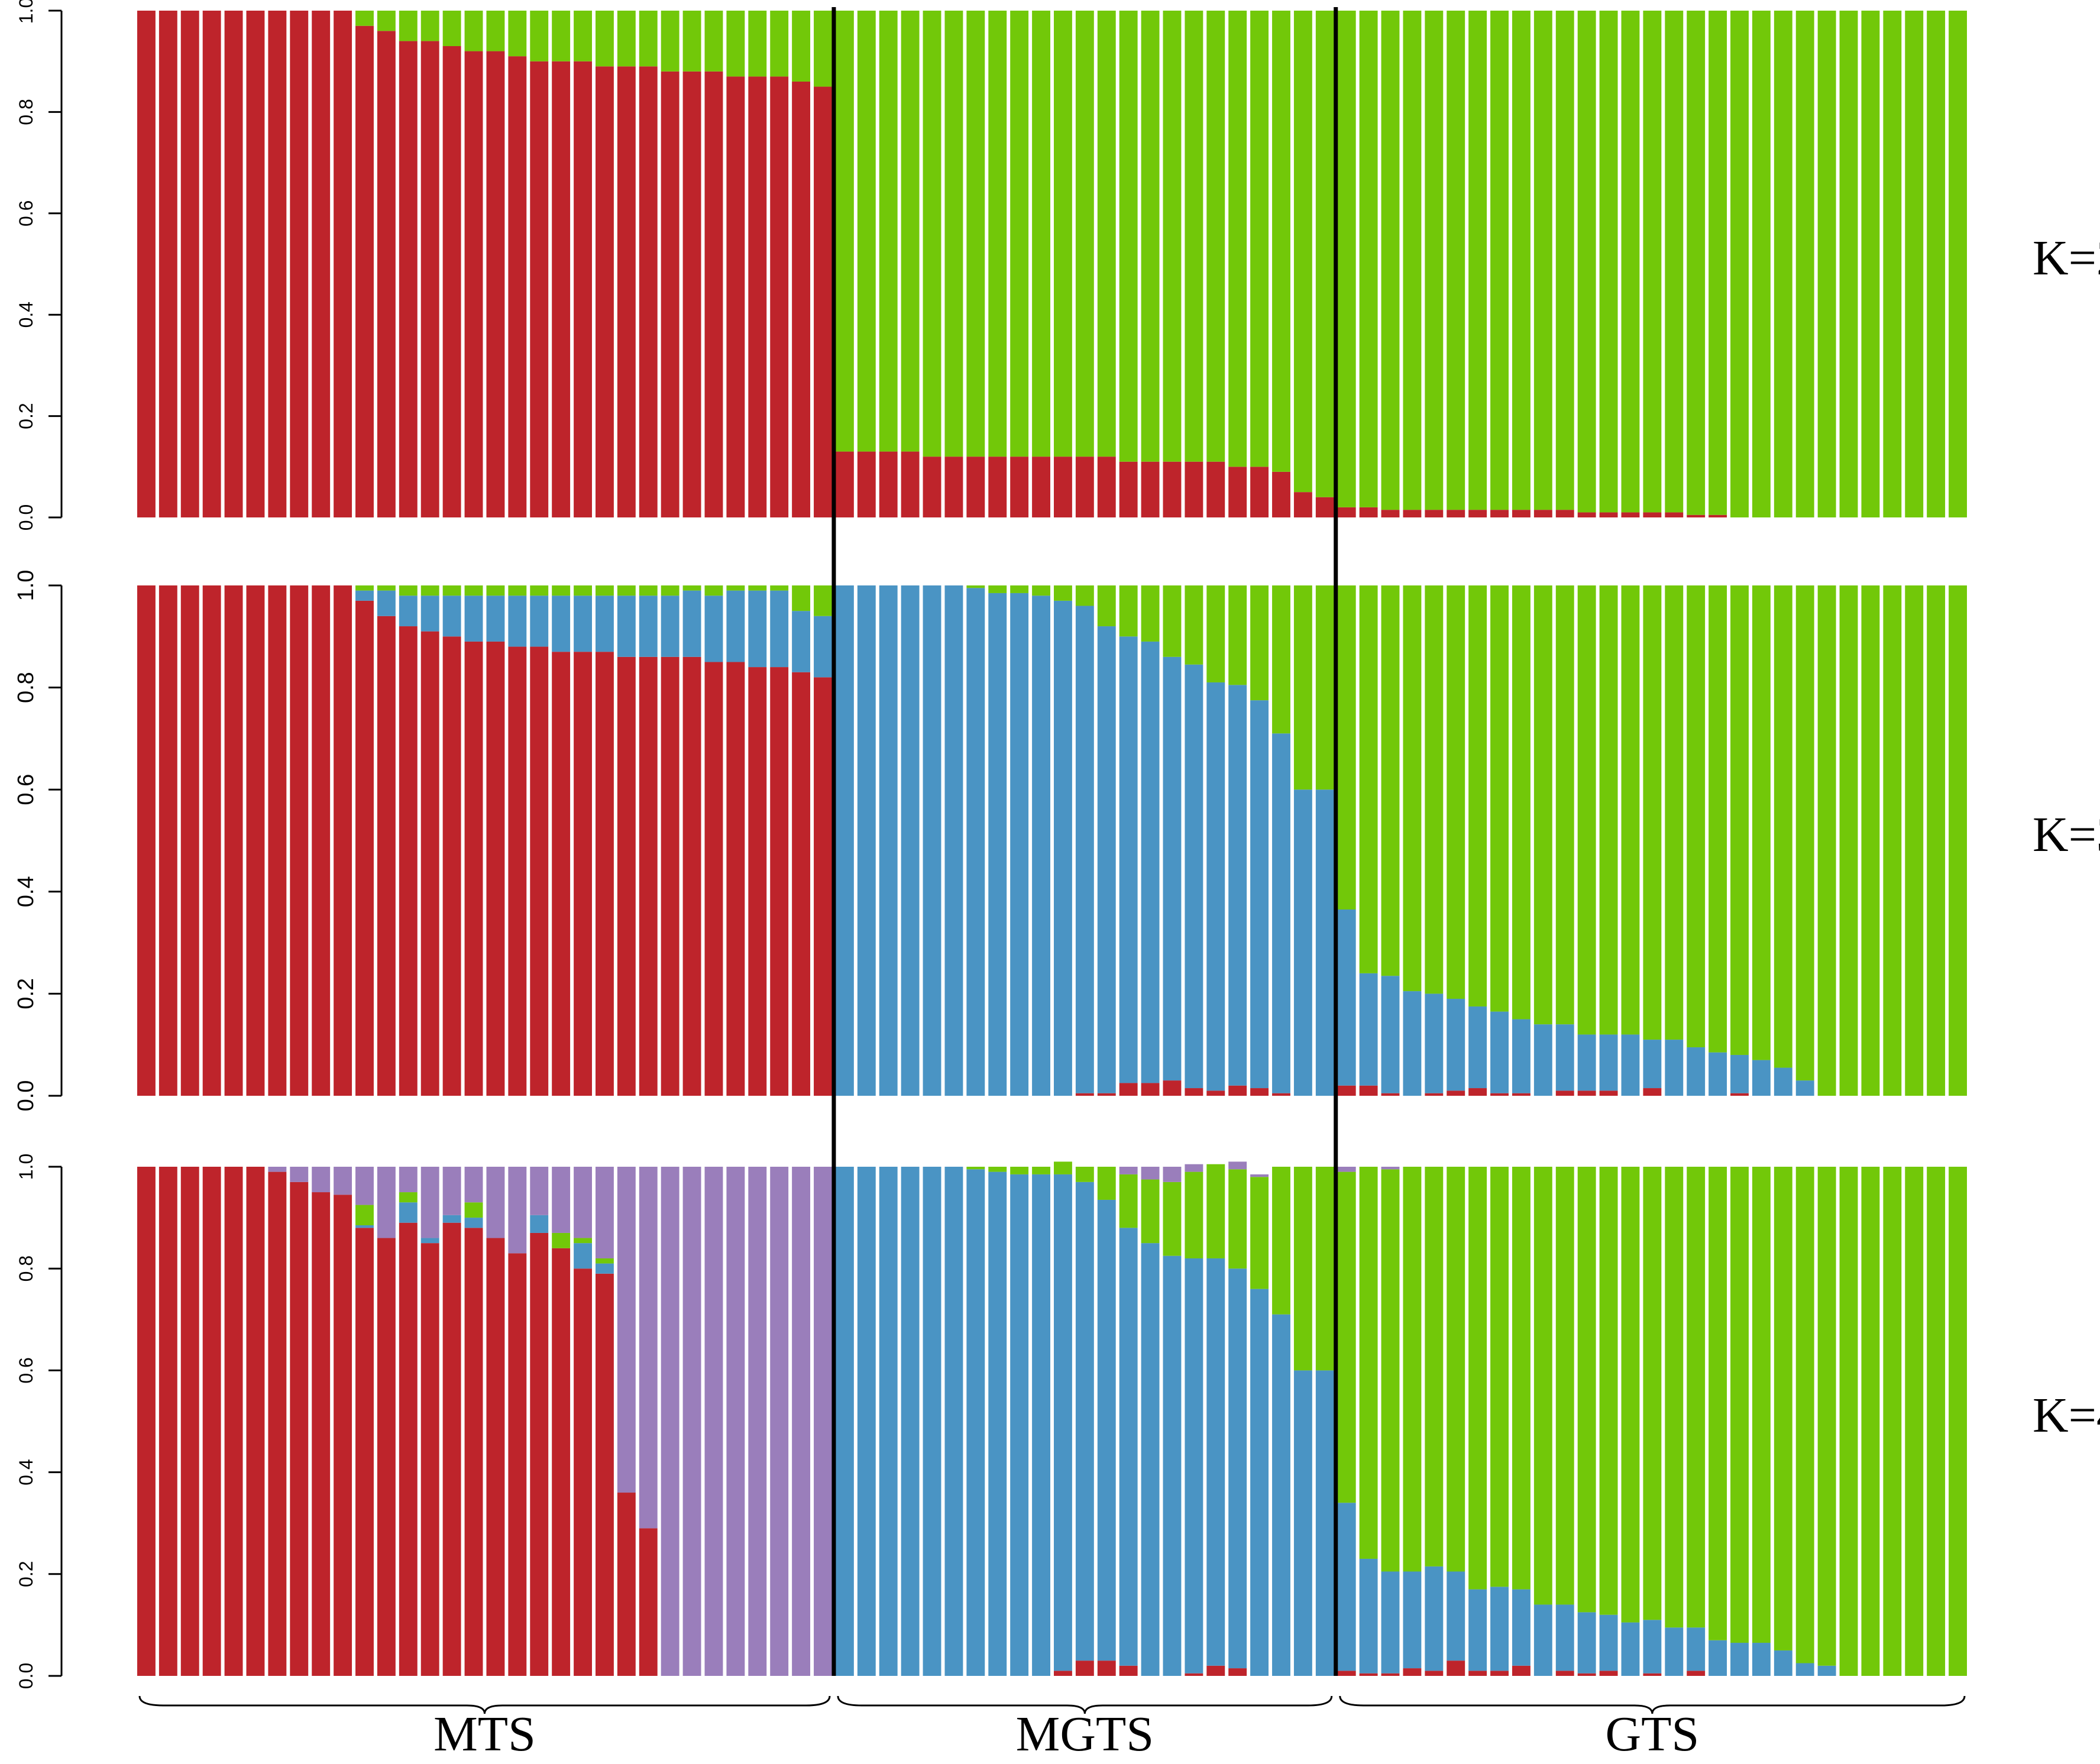  Describe the element at coordinates (39, 265) in the screenshot. I see `y-axis: 0.0 0.2 0.4 0.6 0.8 1.0` at that location.